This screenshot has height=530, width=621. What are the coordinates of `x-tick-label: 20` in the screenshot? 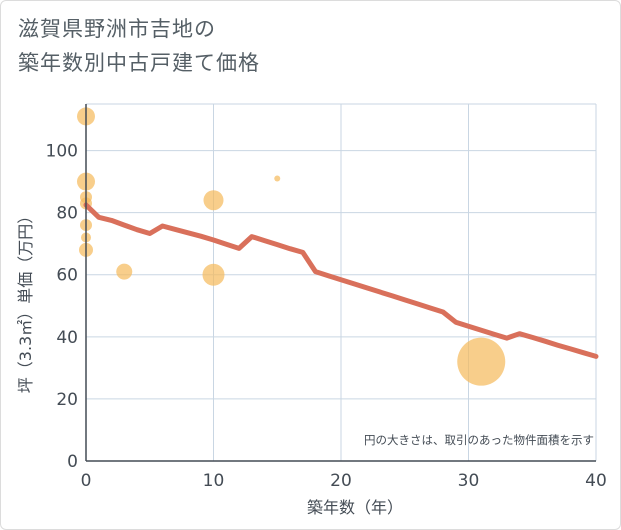 It's located at (341, 481).